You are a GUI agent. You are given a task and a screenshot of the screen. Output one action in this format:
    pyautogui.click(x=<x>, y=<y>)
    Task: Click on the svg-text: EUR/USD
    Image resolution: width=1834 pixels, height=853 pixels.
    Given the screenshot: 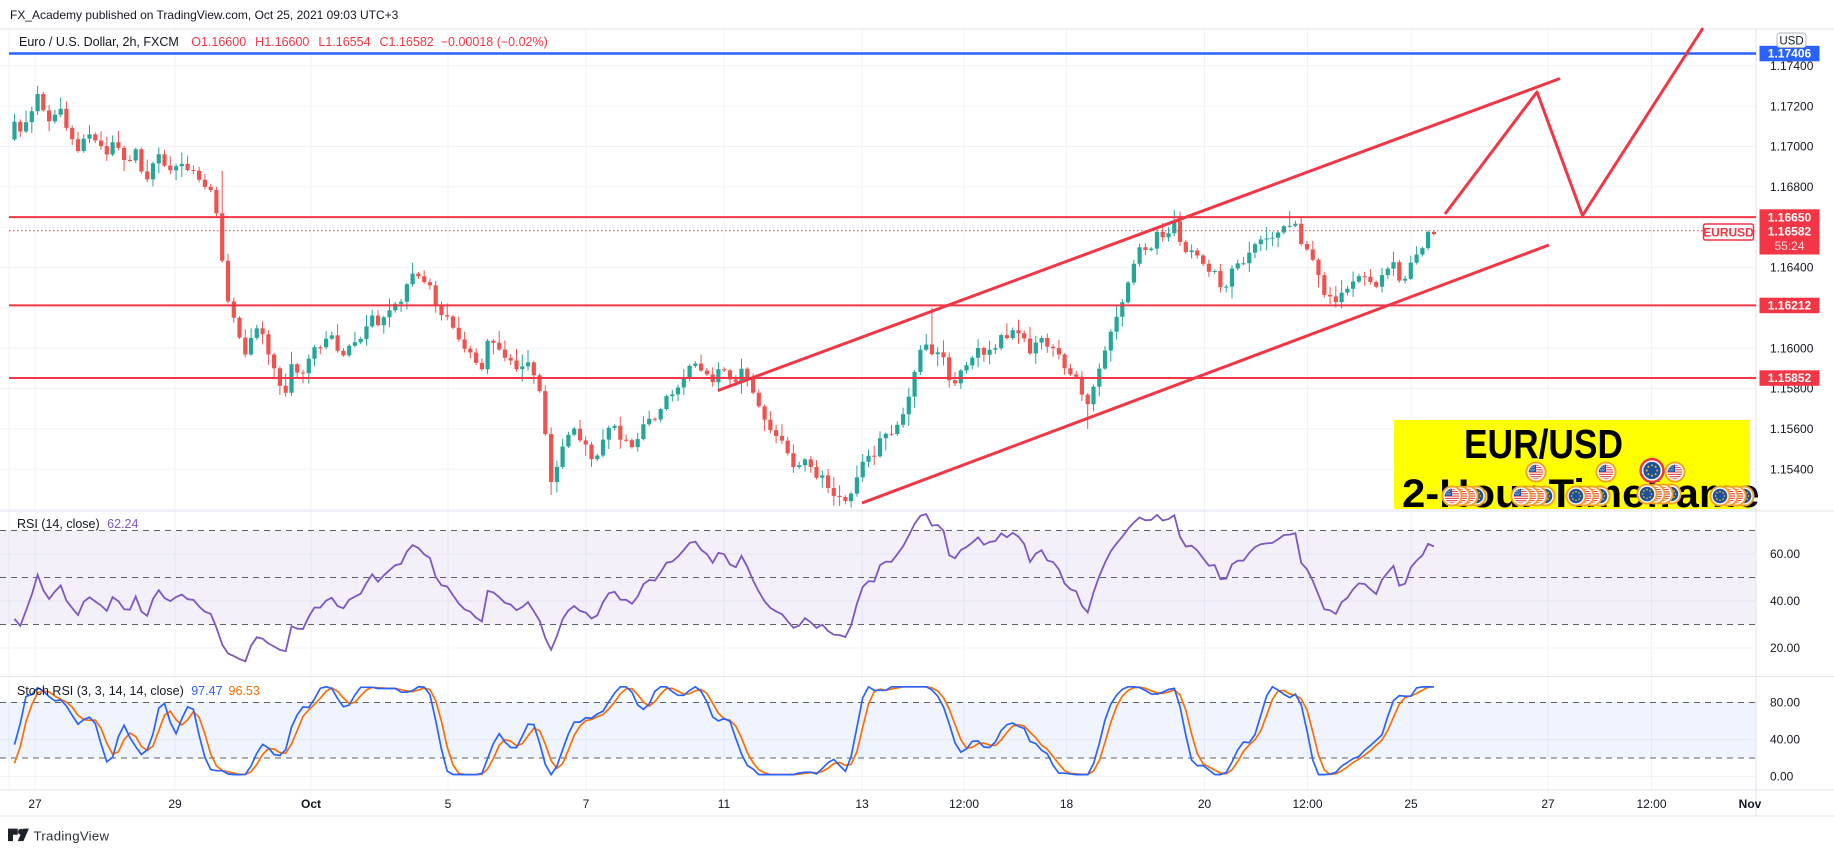 What is the action you would take?
    pyautogui.click(x=1543, y=445)
    